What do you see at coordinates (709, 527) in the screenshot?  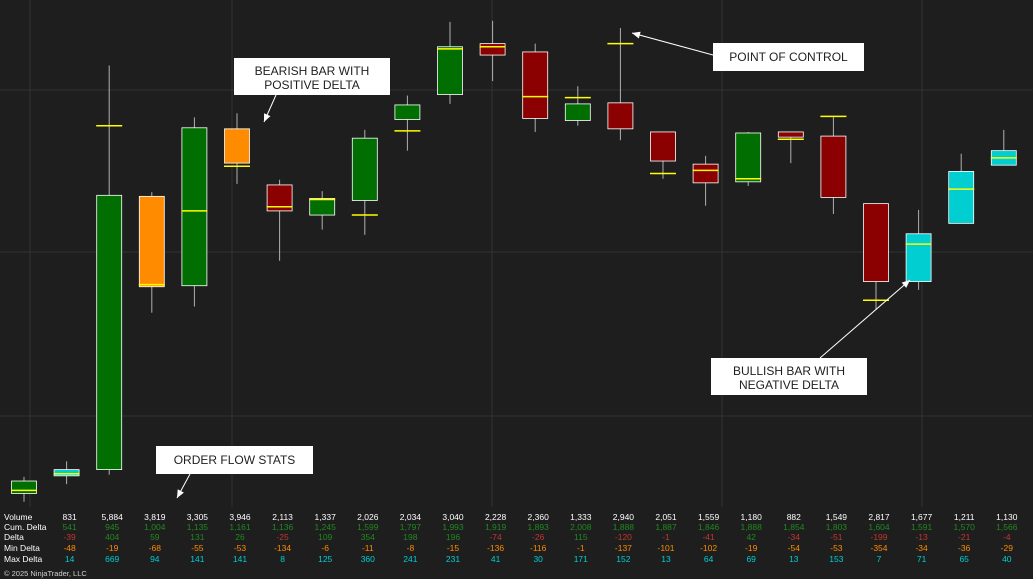 I see `stats-cell: 1,846` at bounding box center [709, 527].